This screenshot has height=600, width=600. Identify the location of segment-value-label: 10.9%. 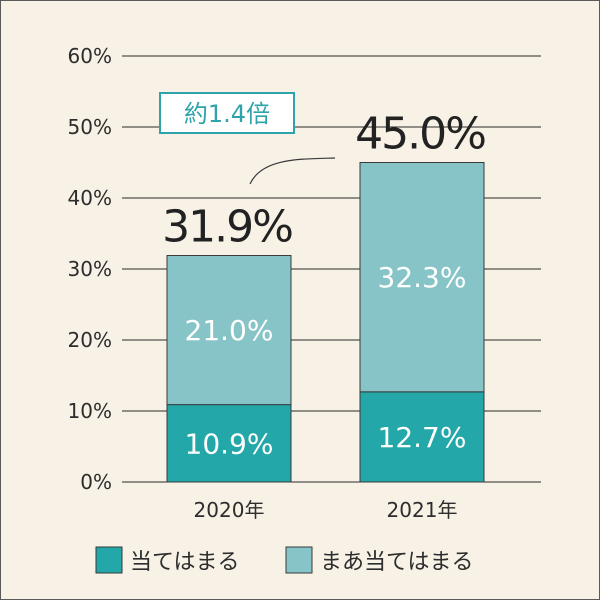
(229, 443).